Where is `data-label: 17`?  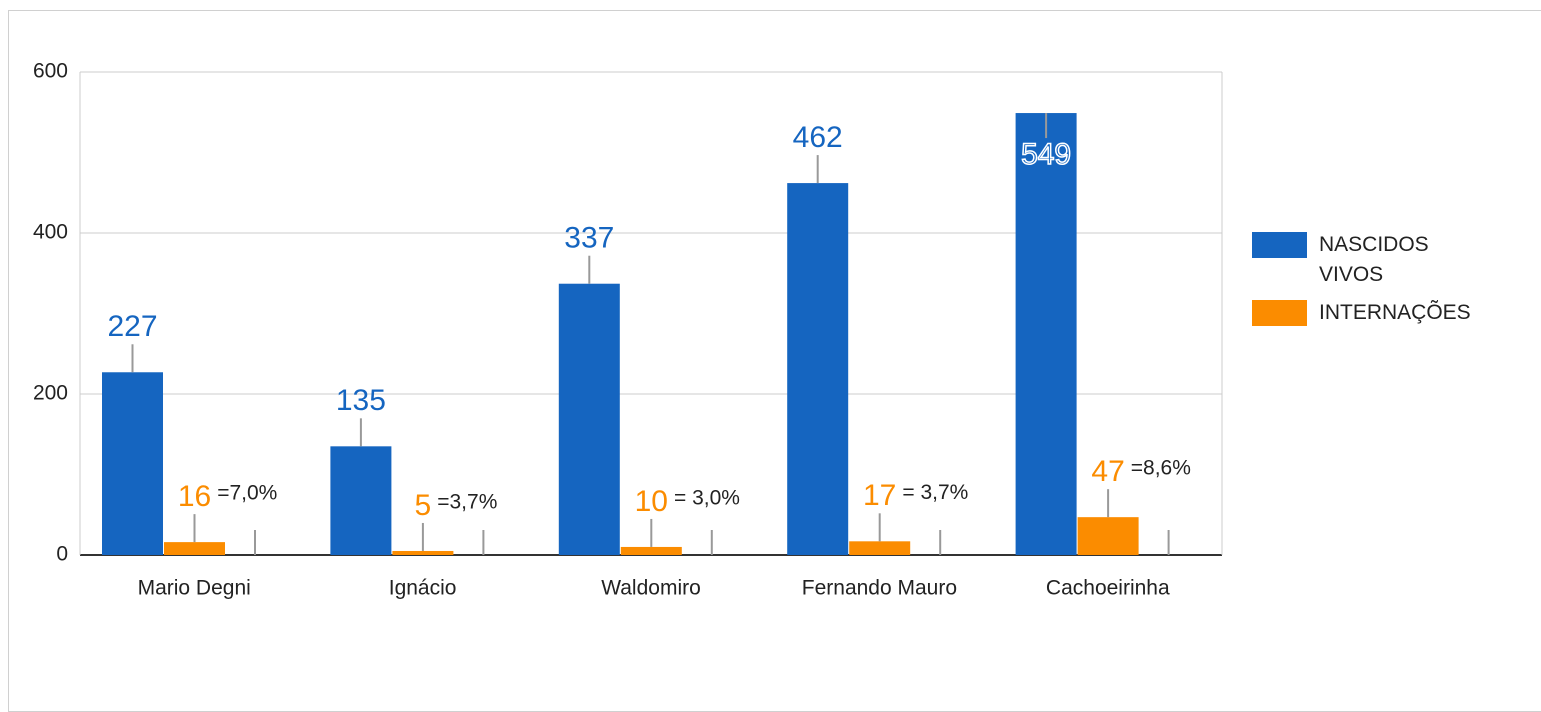
data-label: 17 is located at coordinates (879, 495).